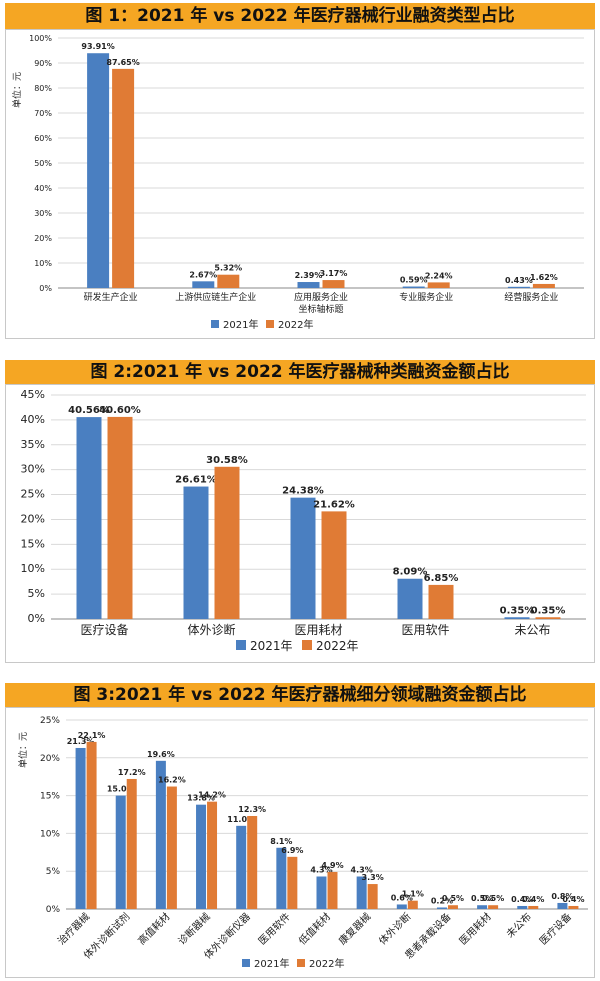 The image size is (600, 981). What do you see at coordinates (354, 928) in the screenshot?
I see `x-category-label: 康复器械` at bounding box center [354, 928].